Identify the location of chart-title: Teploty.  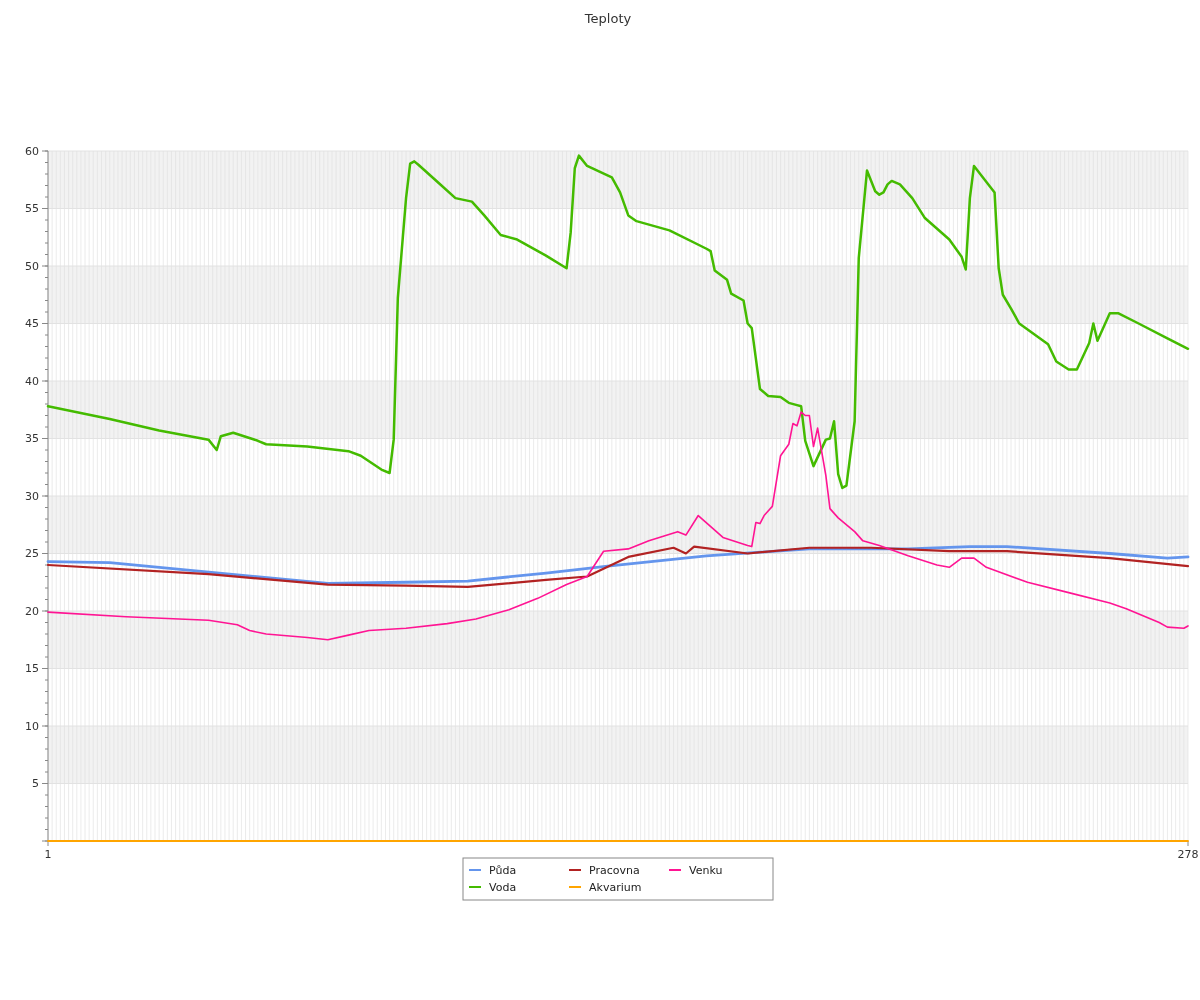
(607, 18).